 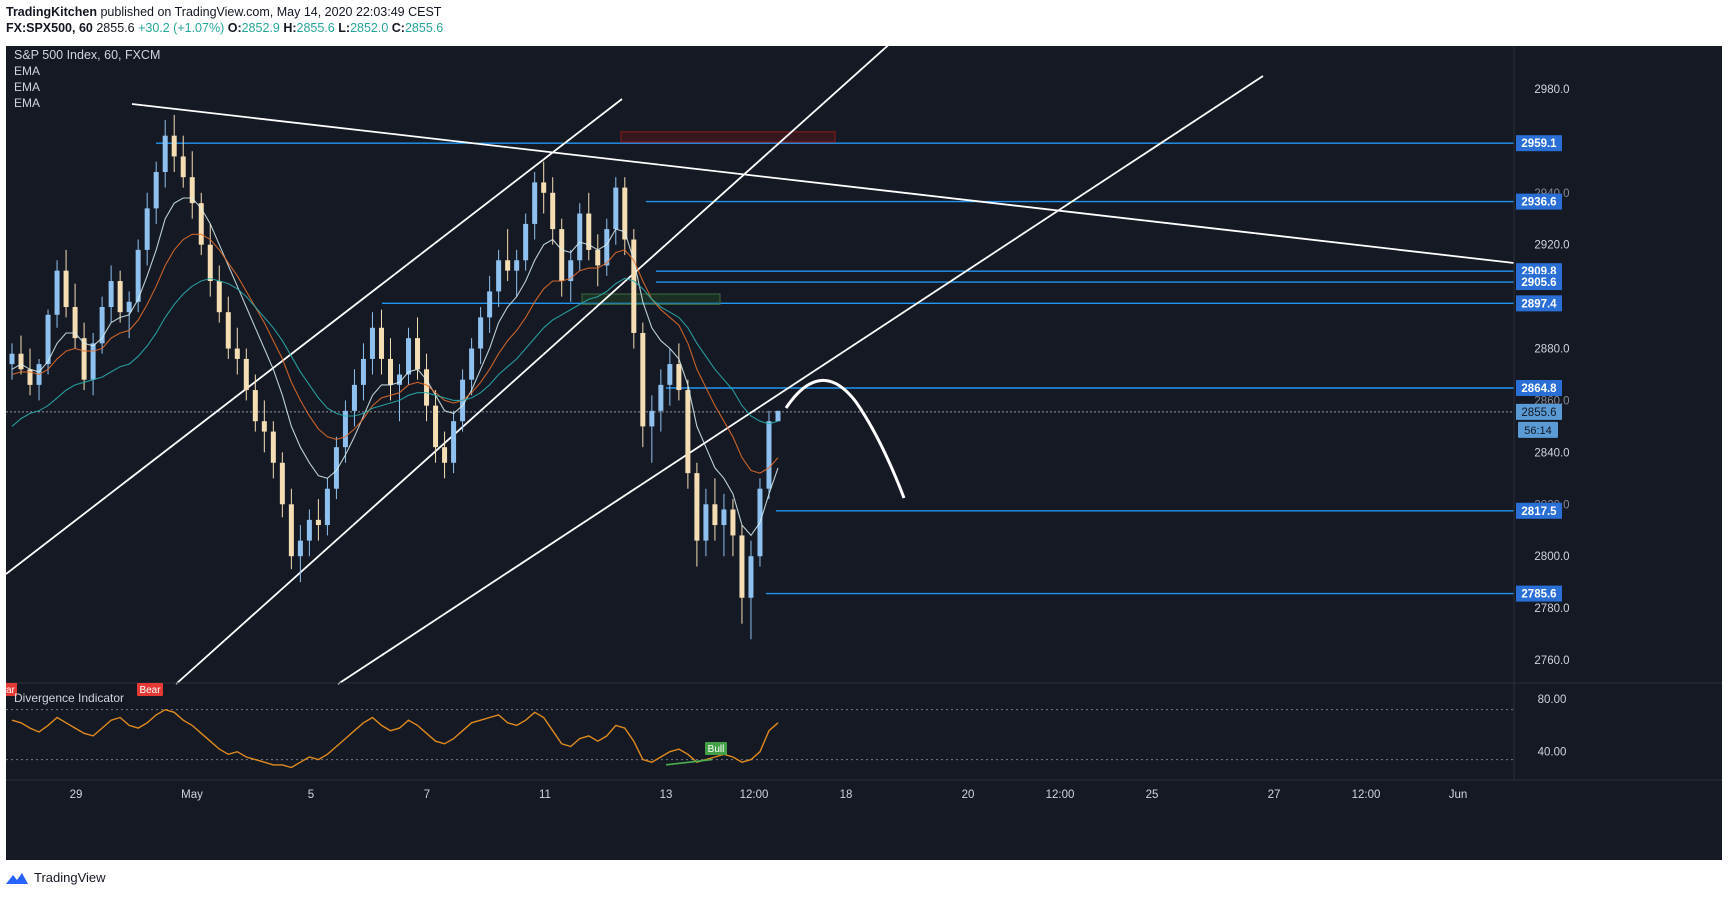 I want to click on footer-brand: TradingView, so click(x=70, y=877).